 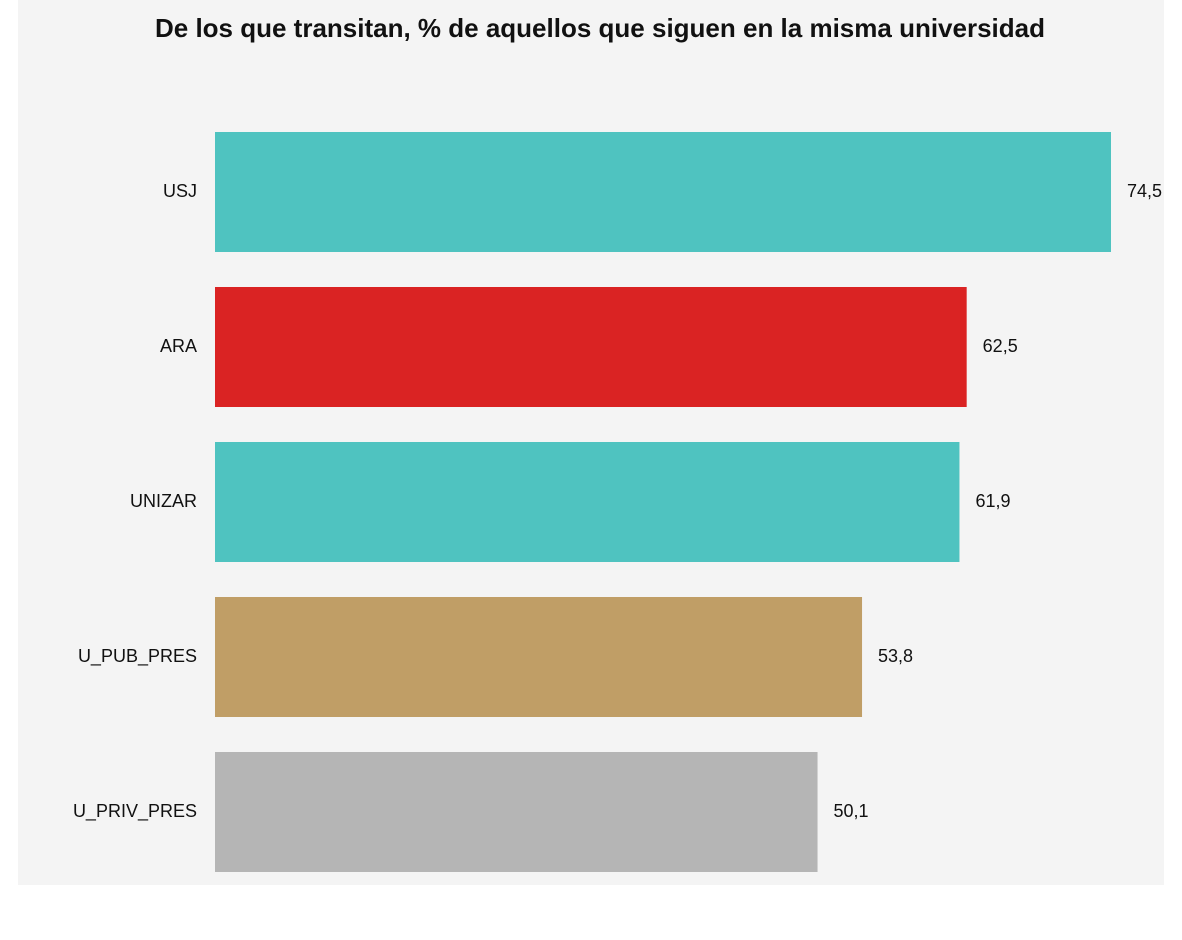 I want to click on value-label: 74,5, so click(x=1144, y=191).